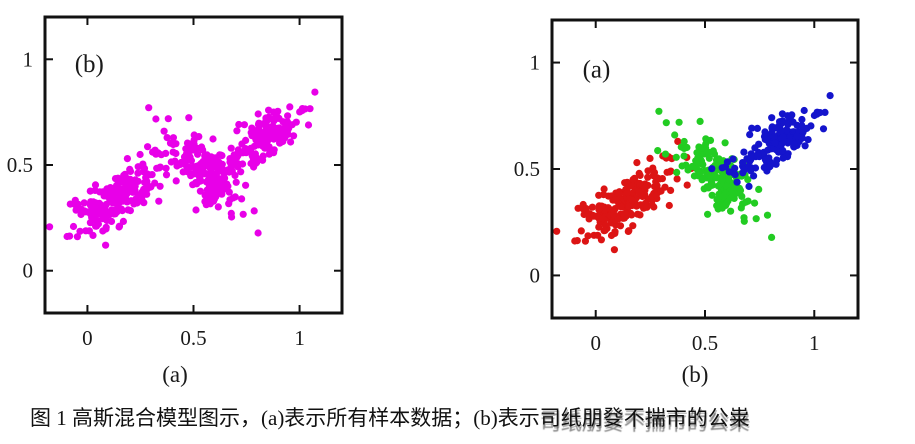 Image resolution: width=915 pixels, height=444 pixels. Describe the element at coordinates (175, 374) in the screenshot. I see `subfigure-label-a: (a)` at that location.